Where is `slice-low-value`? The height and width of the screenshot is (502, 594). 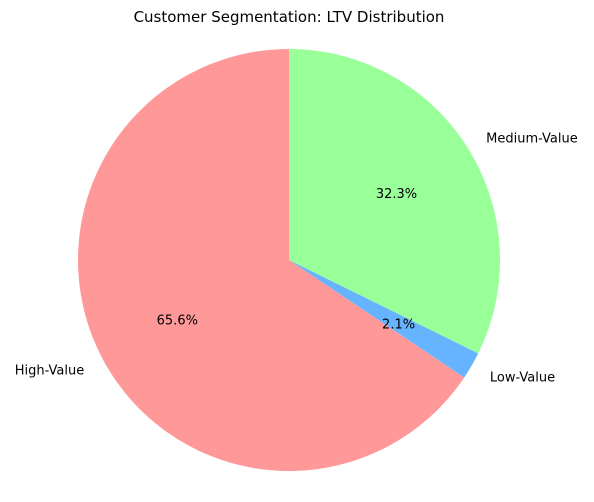 slice-low-value is located at coordinates (384, 319).